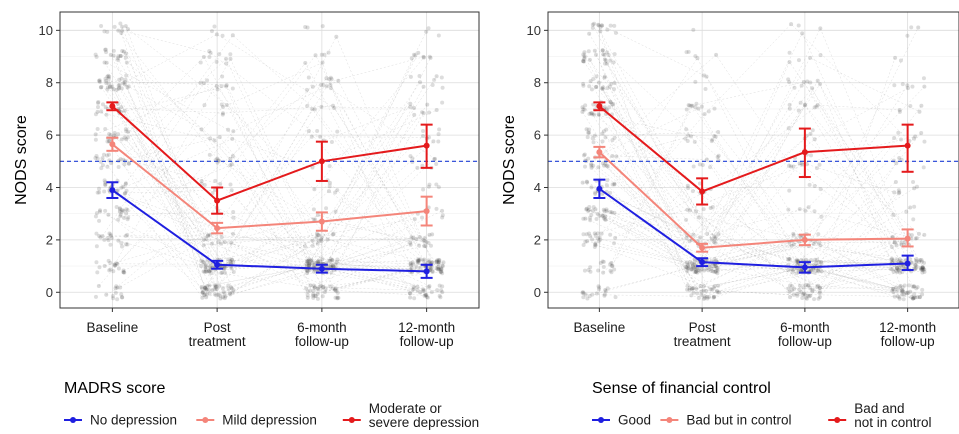 The height and width of the screenshot is (434, 959). Describe the element at coordinates (114, 388) in the screenshot. I see `legend-title: MADRS score` at that location.